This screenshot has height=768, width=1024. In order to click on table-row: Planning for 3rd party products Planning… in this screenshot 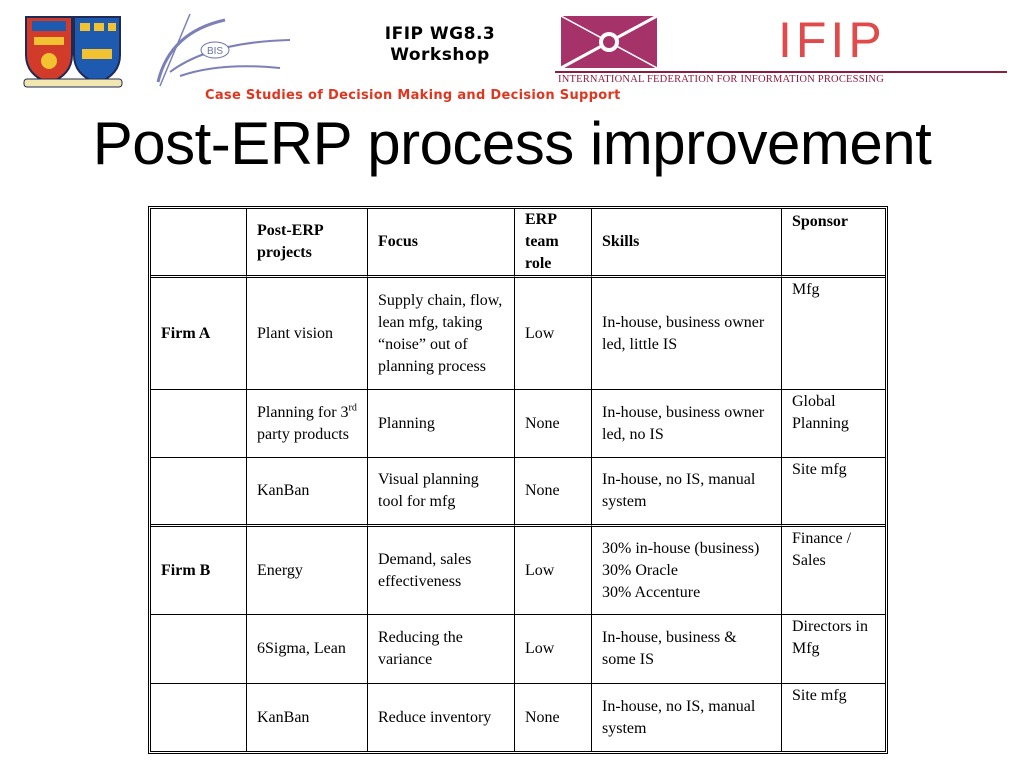, I will do `click(518, 424)`.